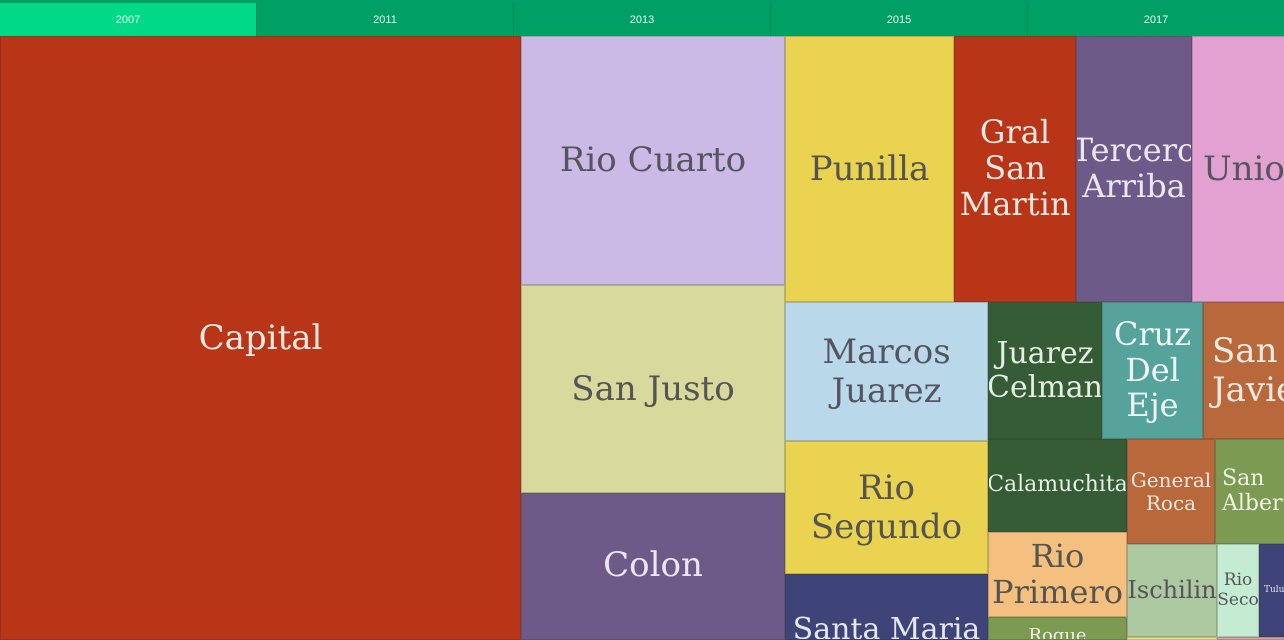  Describe the element at coordinates (385, 19) in the screenshot. I see `tab-2011: 2011` at that location.